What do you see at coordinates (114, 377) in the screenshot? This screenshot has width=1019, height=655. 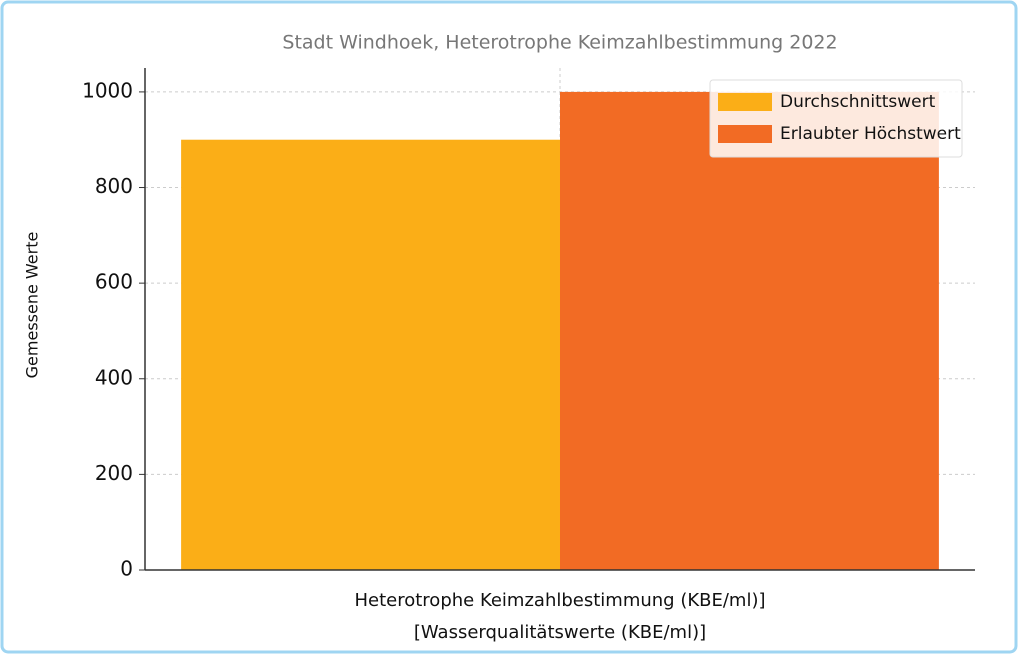 I see `y-tick-label: 400` at bounding box center [114, 377].